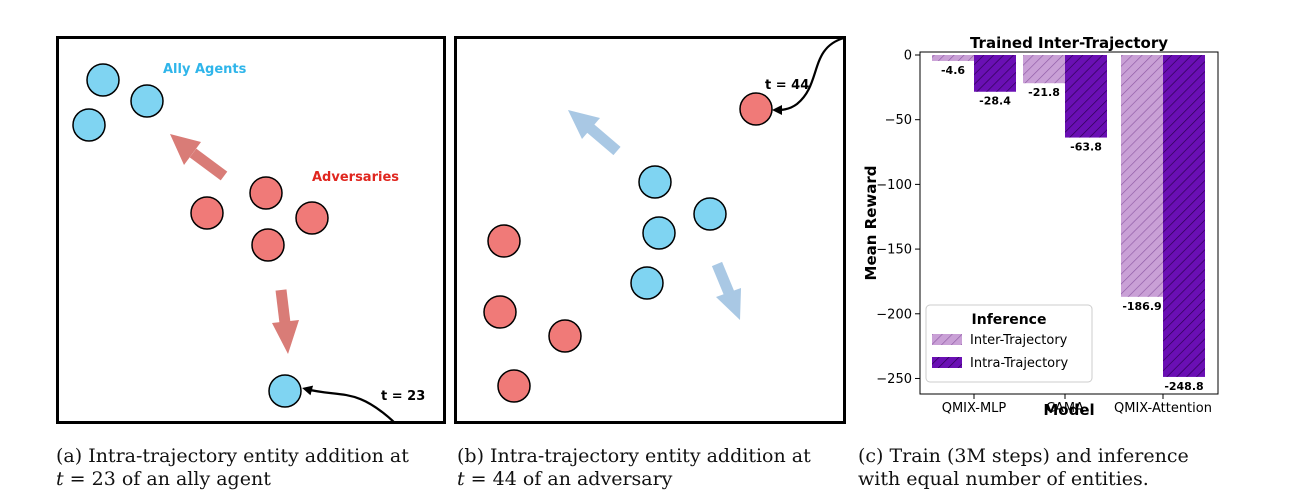 Image resolution: width=1299 pixels, height=499 pixels. Describe the element at coordinates (1044, 92) in the screenshot. I see `bar-value-label: -21.8` at that location.